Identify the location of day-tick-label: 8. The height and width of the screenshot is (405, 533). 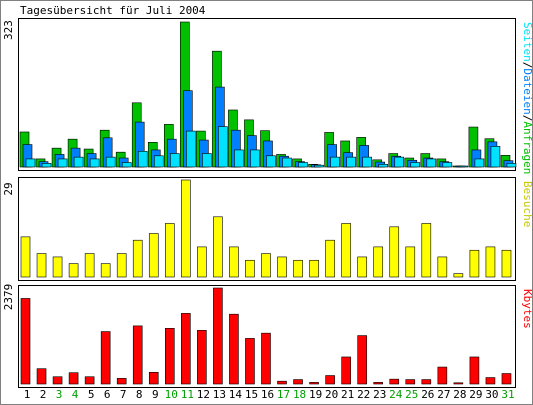
(139, 394).